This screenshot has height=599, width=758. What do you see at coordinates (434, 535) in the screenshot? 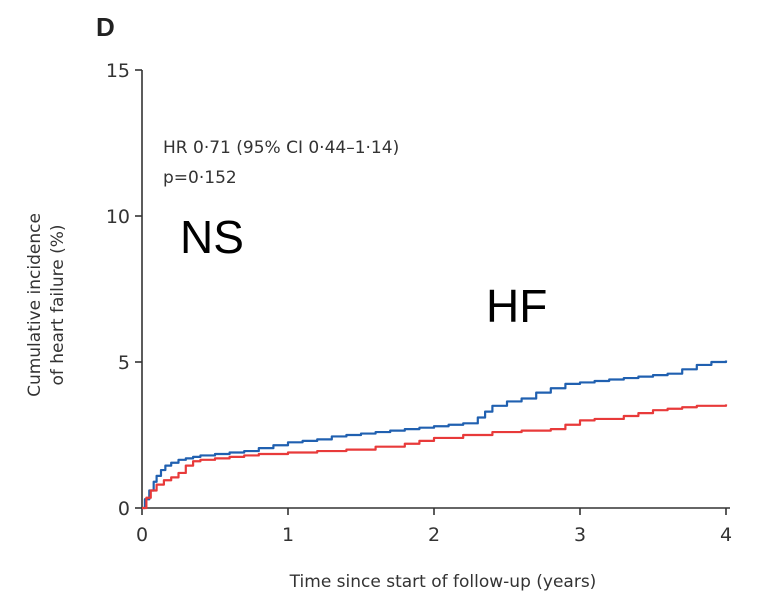
I see `x-tick-label: 2` at bounding box center [434, 535].